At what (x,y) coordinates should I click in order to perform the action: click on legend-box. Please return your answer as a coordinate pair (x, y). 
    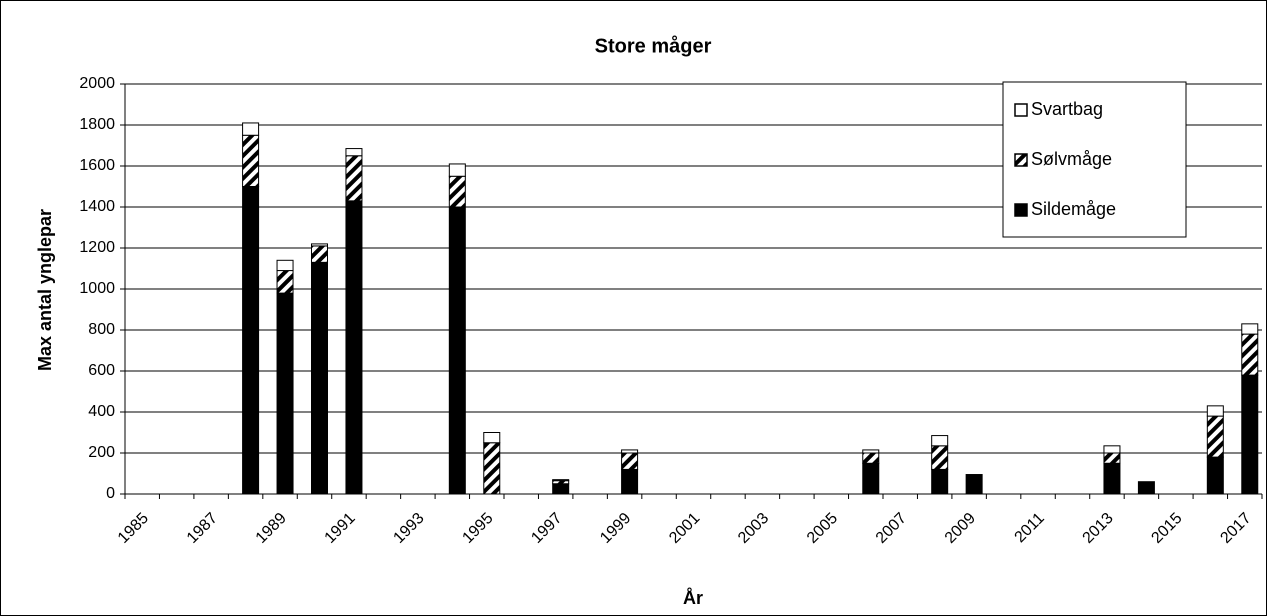
    Looking at the image, I should click on (1094, 159).